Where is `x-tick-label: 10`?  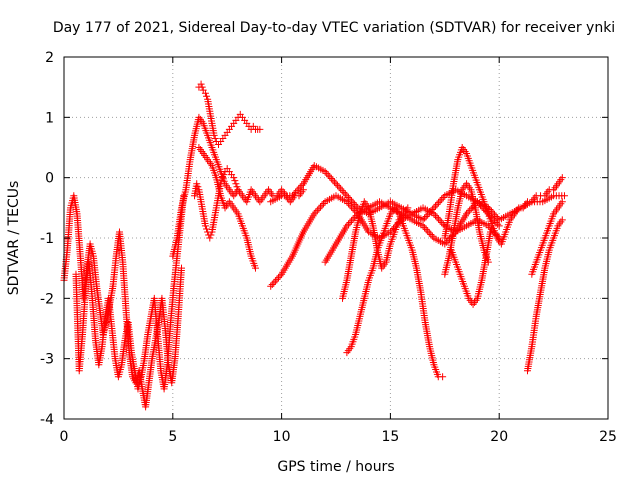 x-tick-label: 10 is located at coordinates (282, 437).